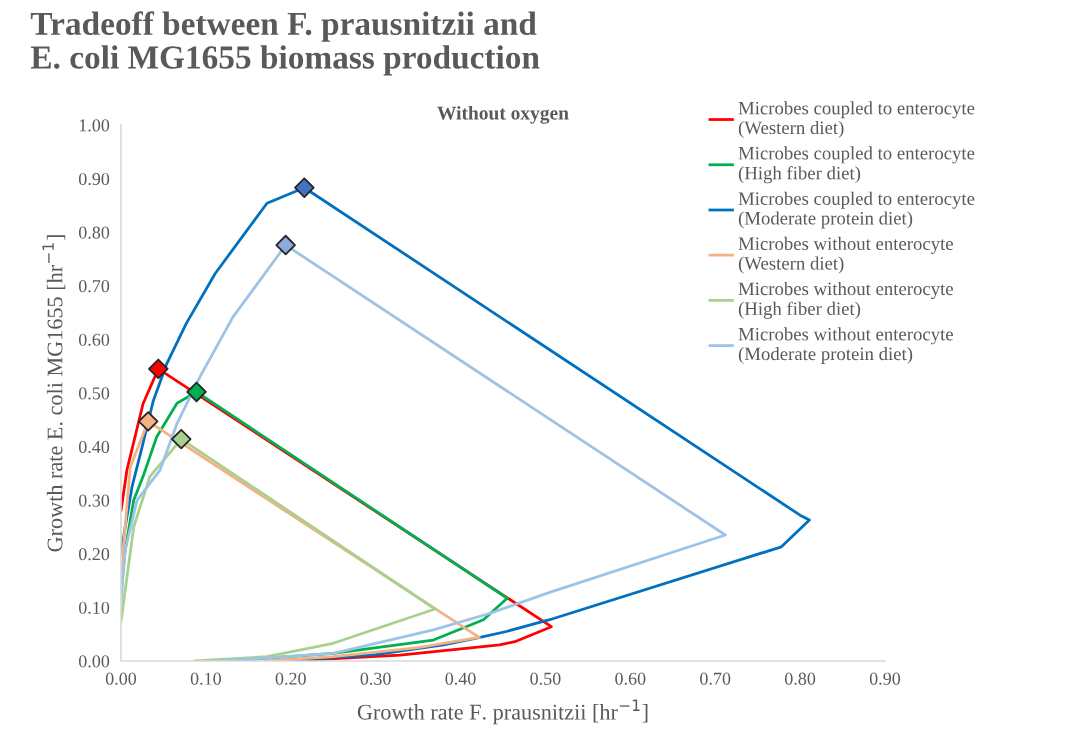 This screenshot has width=1084, height=750. I want to click on x-tick-label: 0.30, so click(375, 678).